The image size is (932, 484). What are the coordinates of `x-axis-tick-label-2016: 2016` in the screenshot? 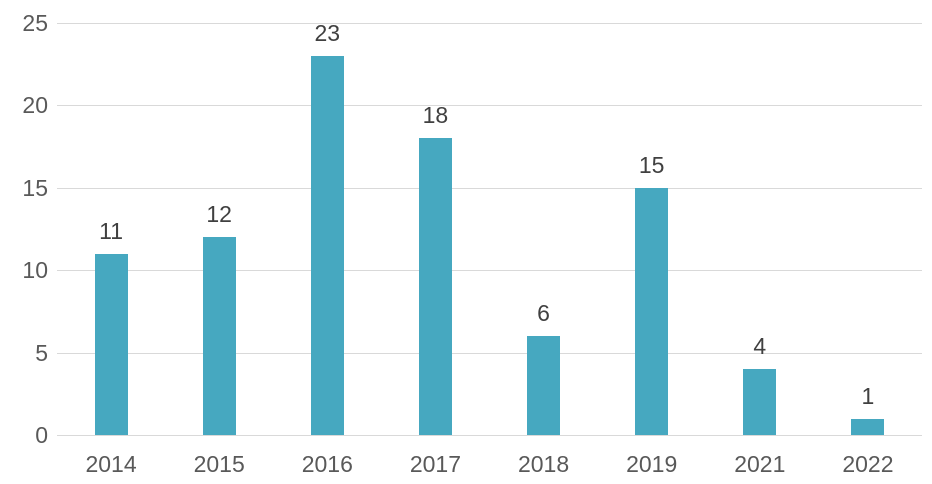 It's located at (327, 464).